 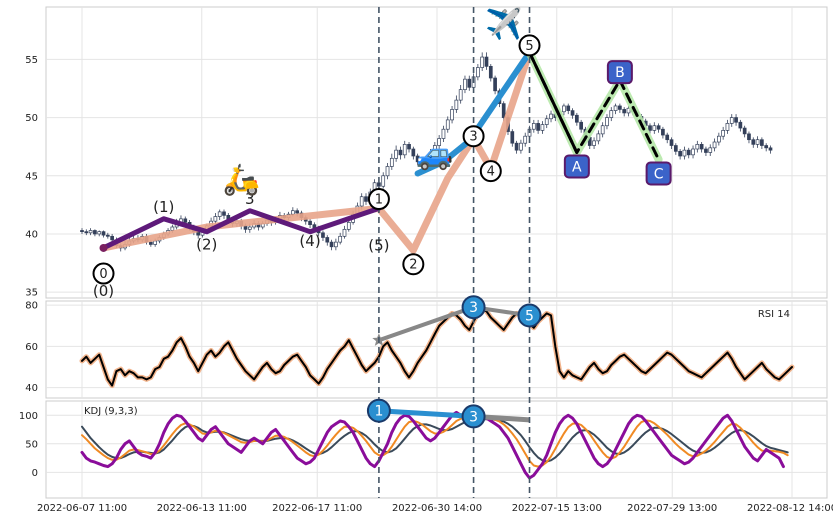 What do you see at coordinates (473, 308) in the screenshot?
I see `rsi-marker-label: 3` at bounding box center [473, 308].